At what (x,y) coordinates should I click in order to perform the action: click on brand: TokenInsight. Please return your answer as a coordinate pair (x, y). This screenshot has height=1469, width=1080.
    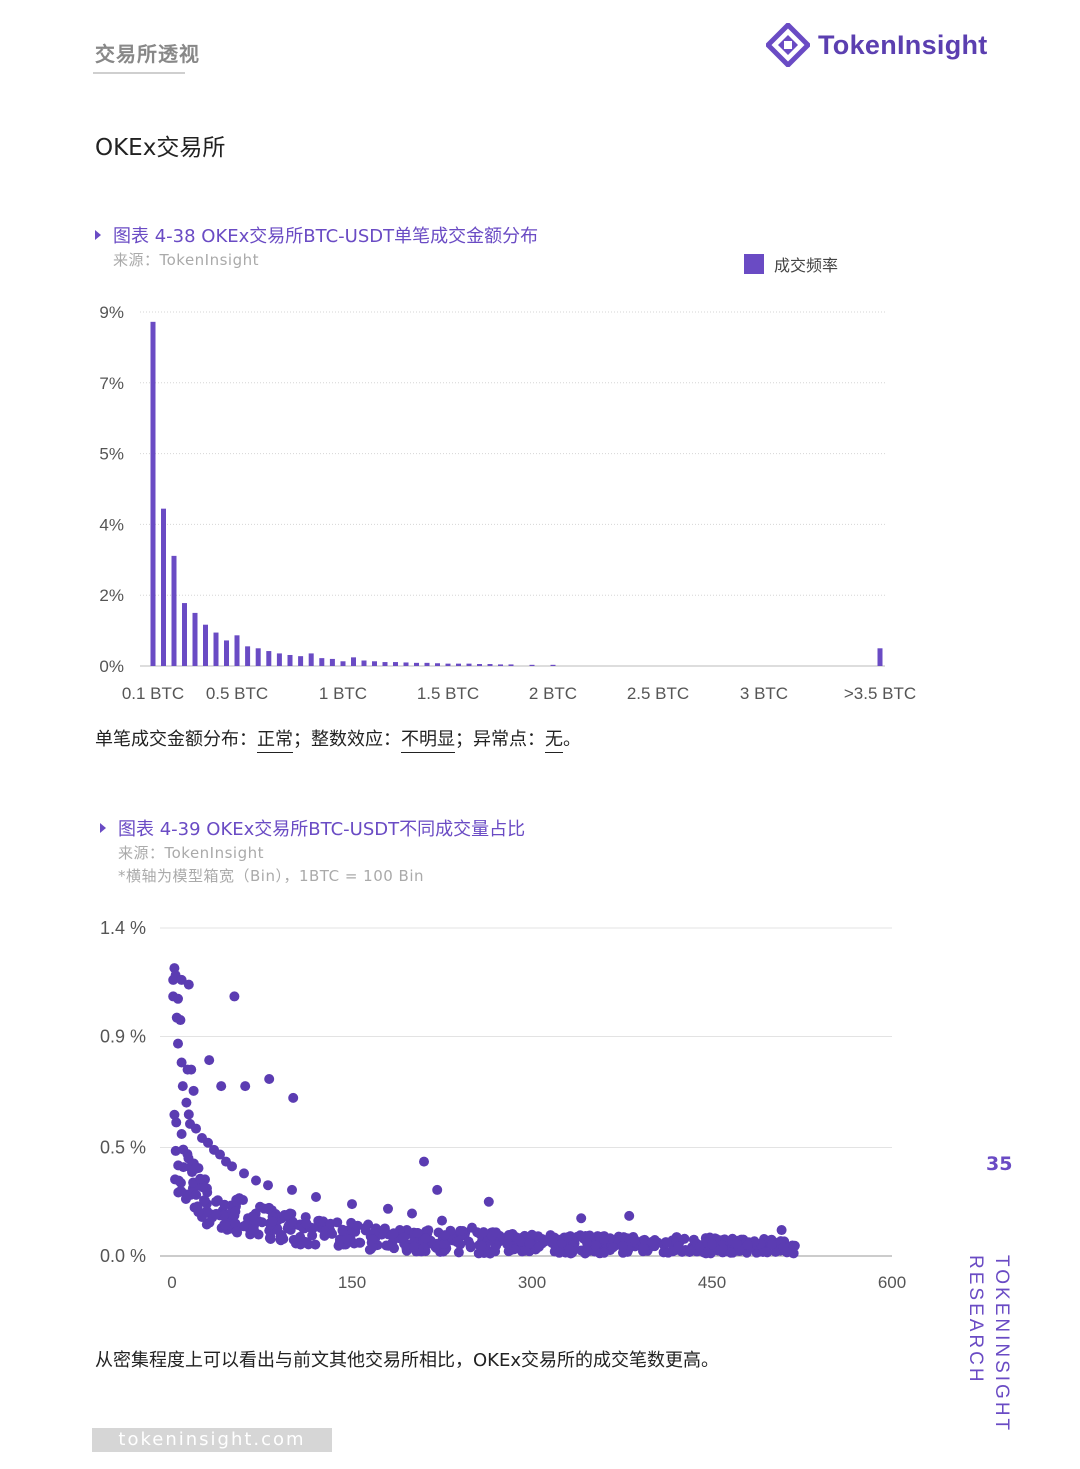
    Looking at the image, I should click on (877, 45).